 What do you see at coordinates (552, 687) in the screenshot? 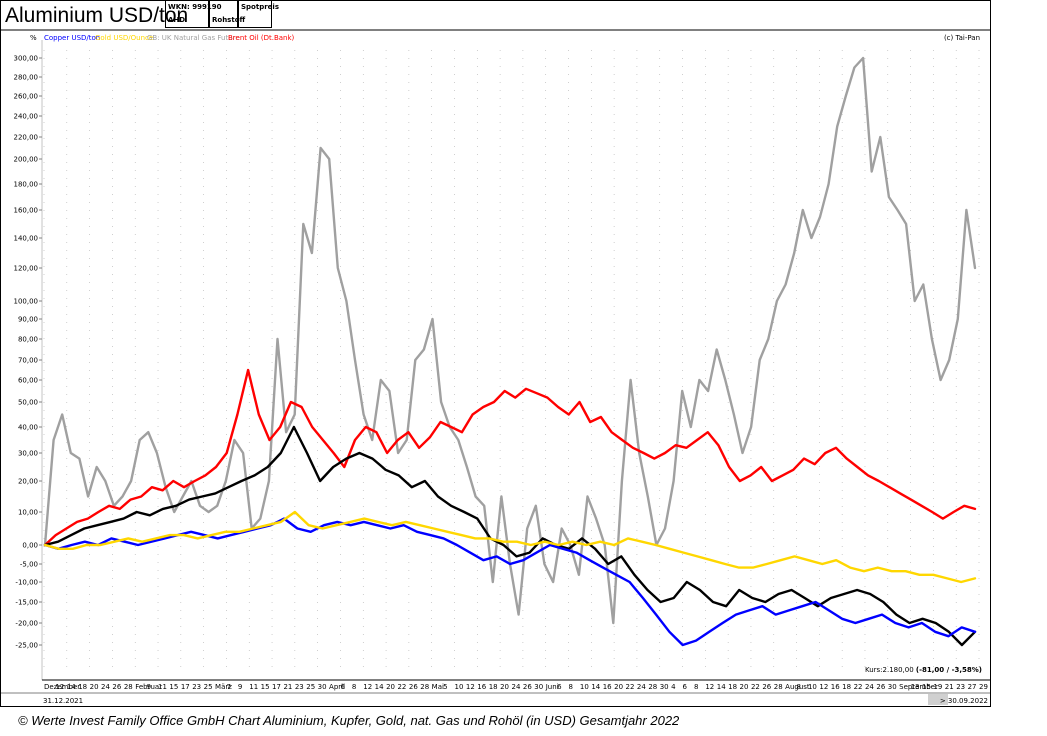
I see `x-tick-label: Juni` at bounding box center [552, 687].